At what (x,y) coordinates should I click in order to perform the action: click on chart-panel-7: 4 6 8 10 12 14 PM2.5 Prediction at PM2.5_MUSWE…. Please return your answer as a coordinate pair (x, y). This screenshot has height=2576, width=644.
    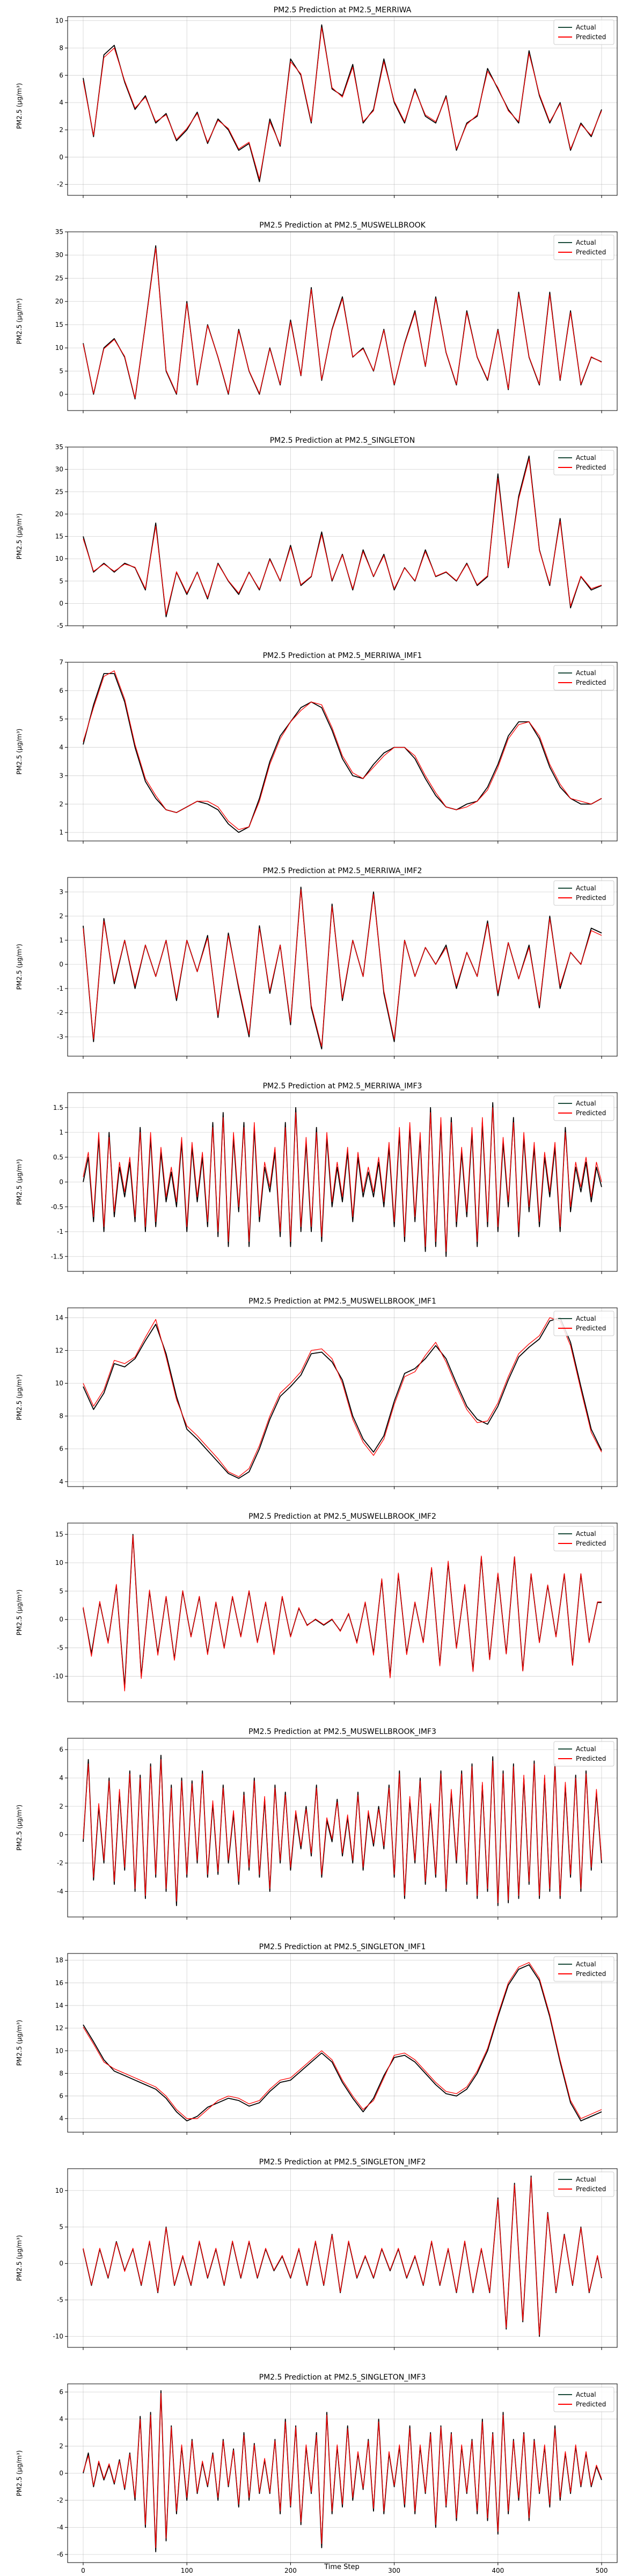
    Looking at the image, I should click on (317, 1393).